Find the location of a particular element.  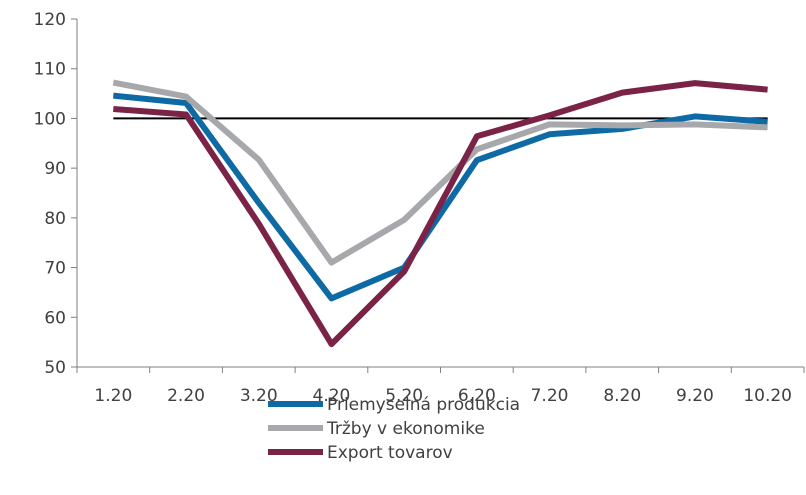

legend-label: Export tovarov is located at coordinates (390, 453).